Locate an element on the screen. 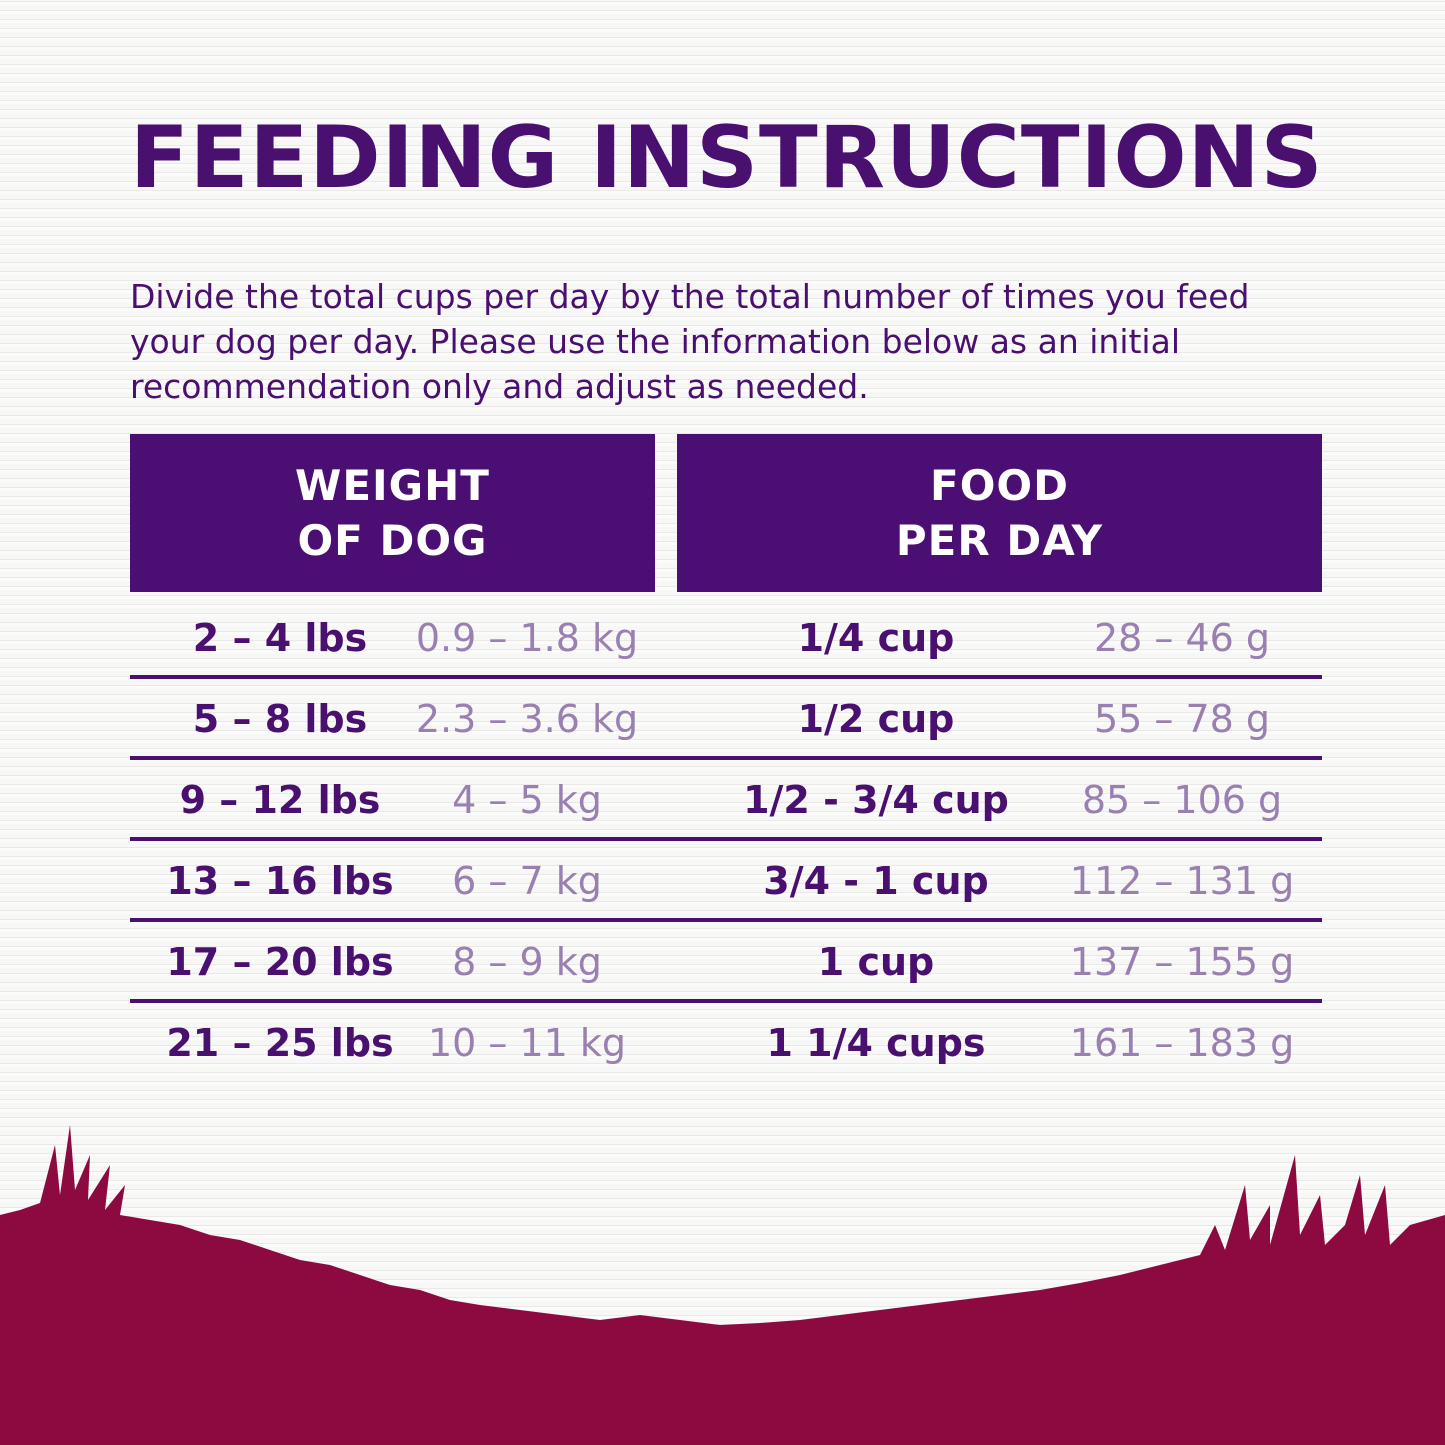 The height and width of the screenshot is (1445, 1445). header-food-line2: PER DAY is located at coordinates (999, 540).